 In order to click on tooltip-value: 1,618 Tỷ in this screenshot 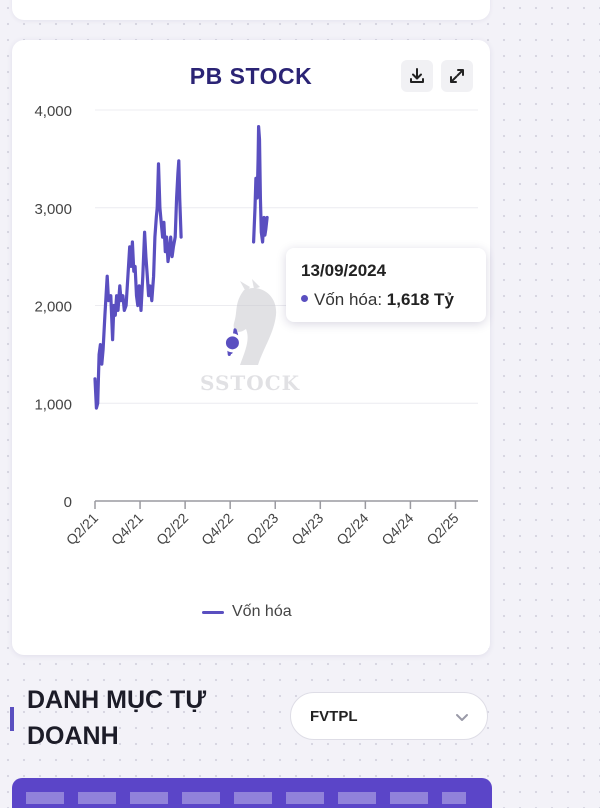, I will do `click(420, 299)`.